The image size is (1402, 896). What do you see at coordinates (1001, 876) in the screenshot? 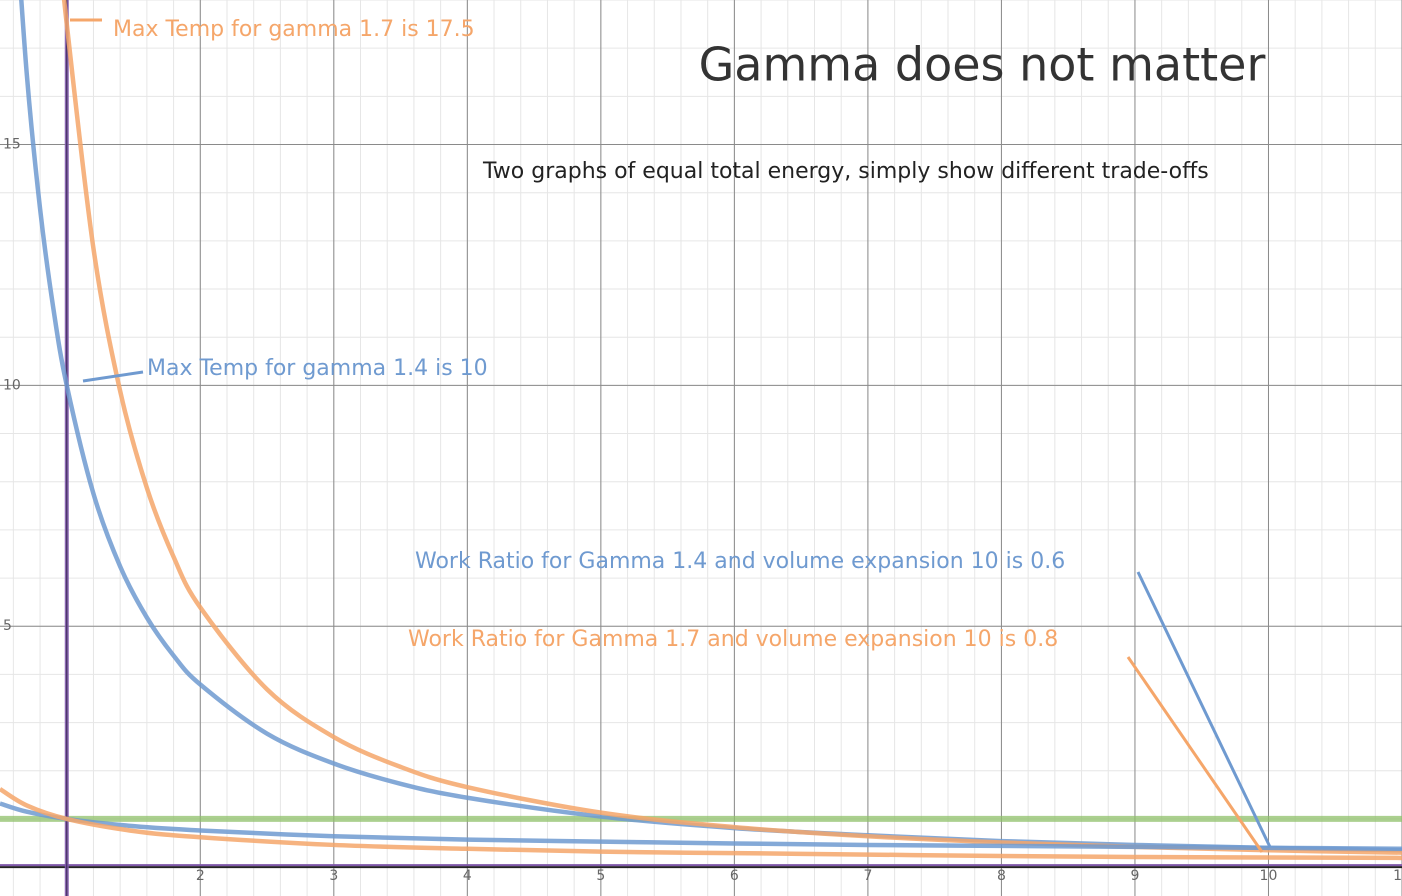
I see `x-tick-label: 8` at bounding box center [1001, 876].